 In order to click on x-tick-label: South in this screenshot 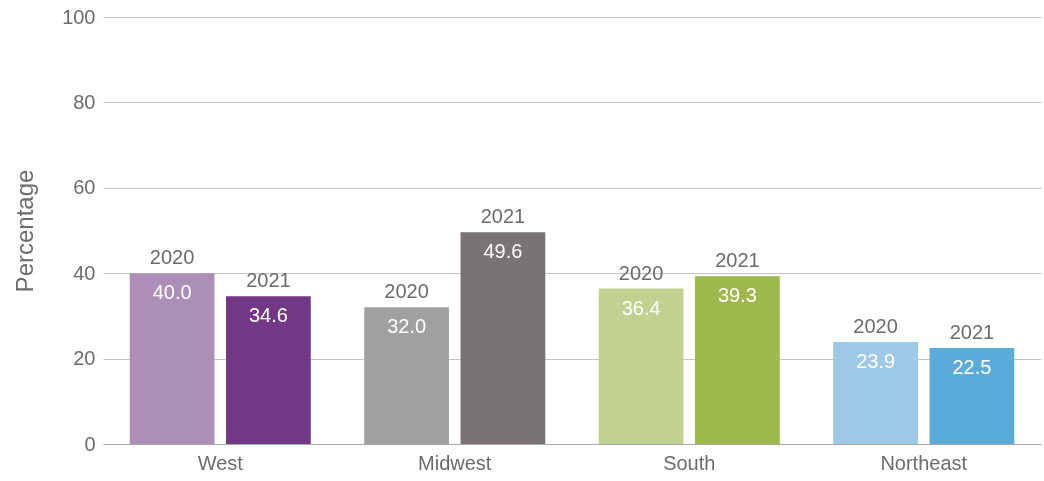, I will do `click(689, 462)`.